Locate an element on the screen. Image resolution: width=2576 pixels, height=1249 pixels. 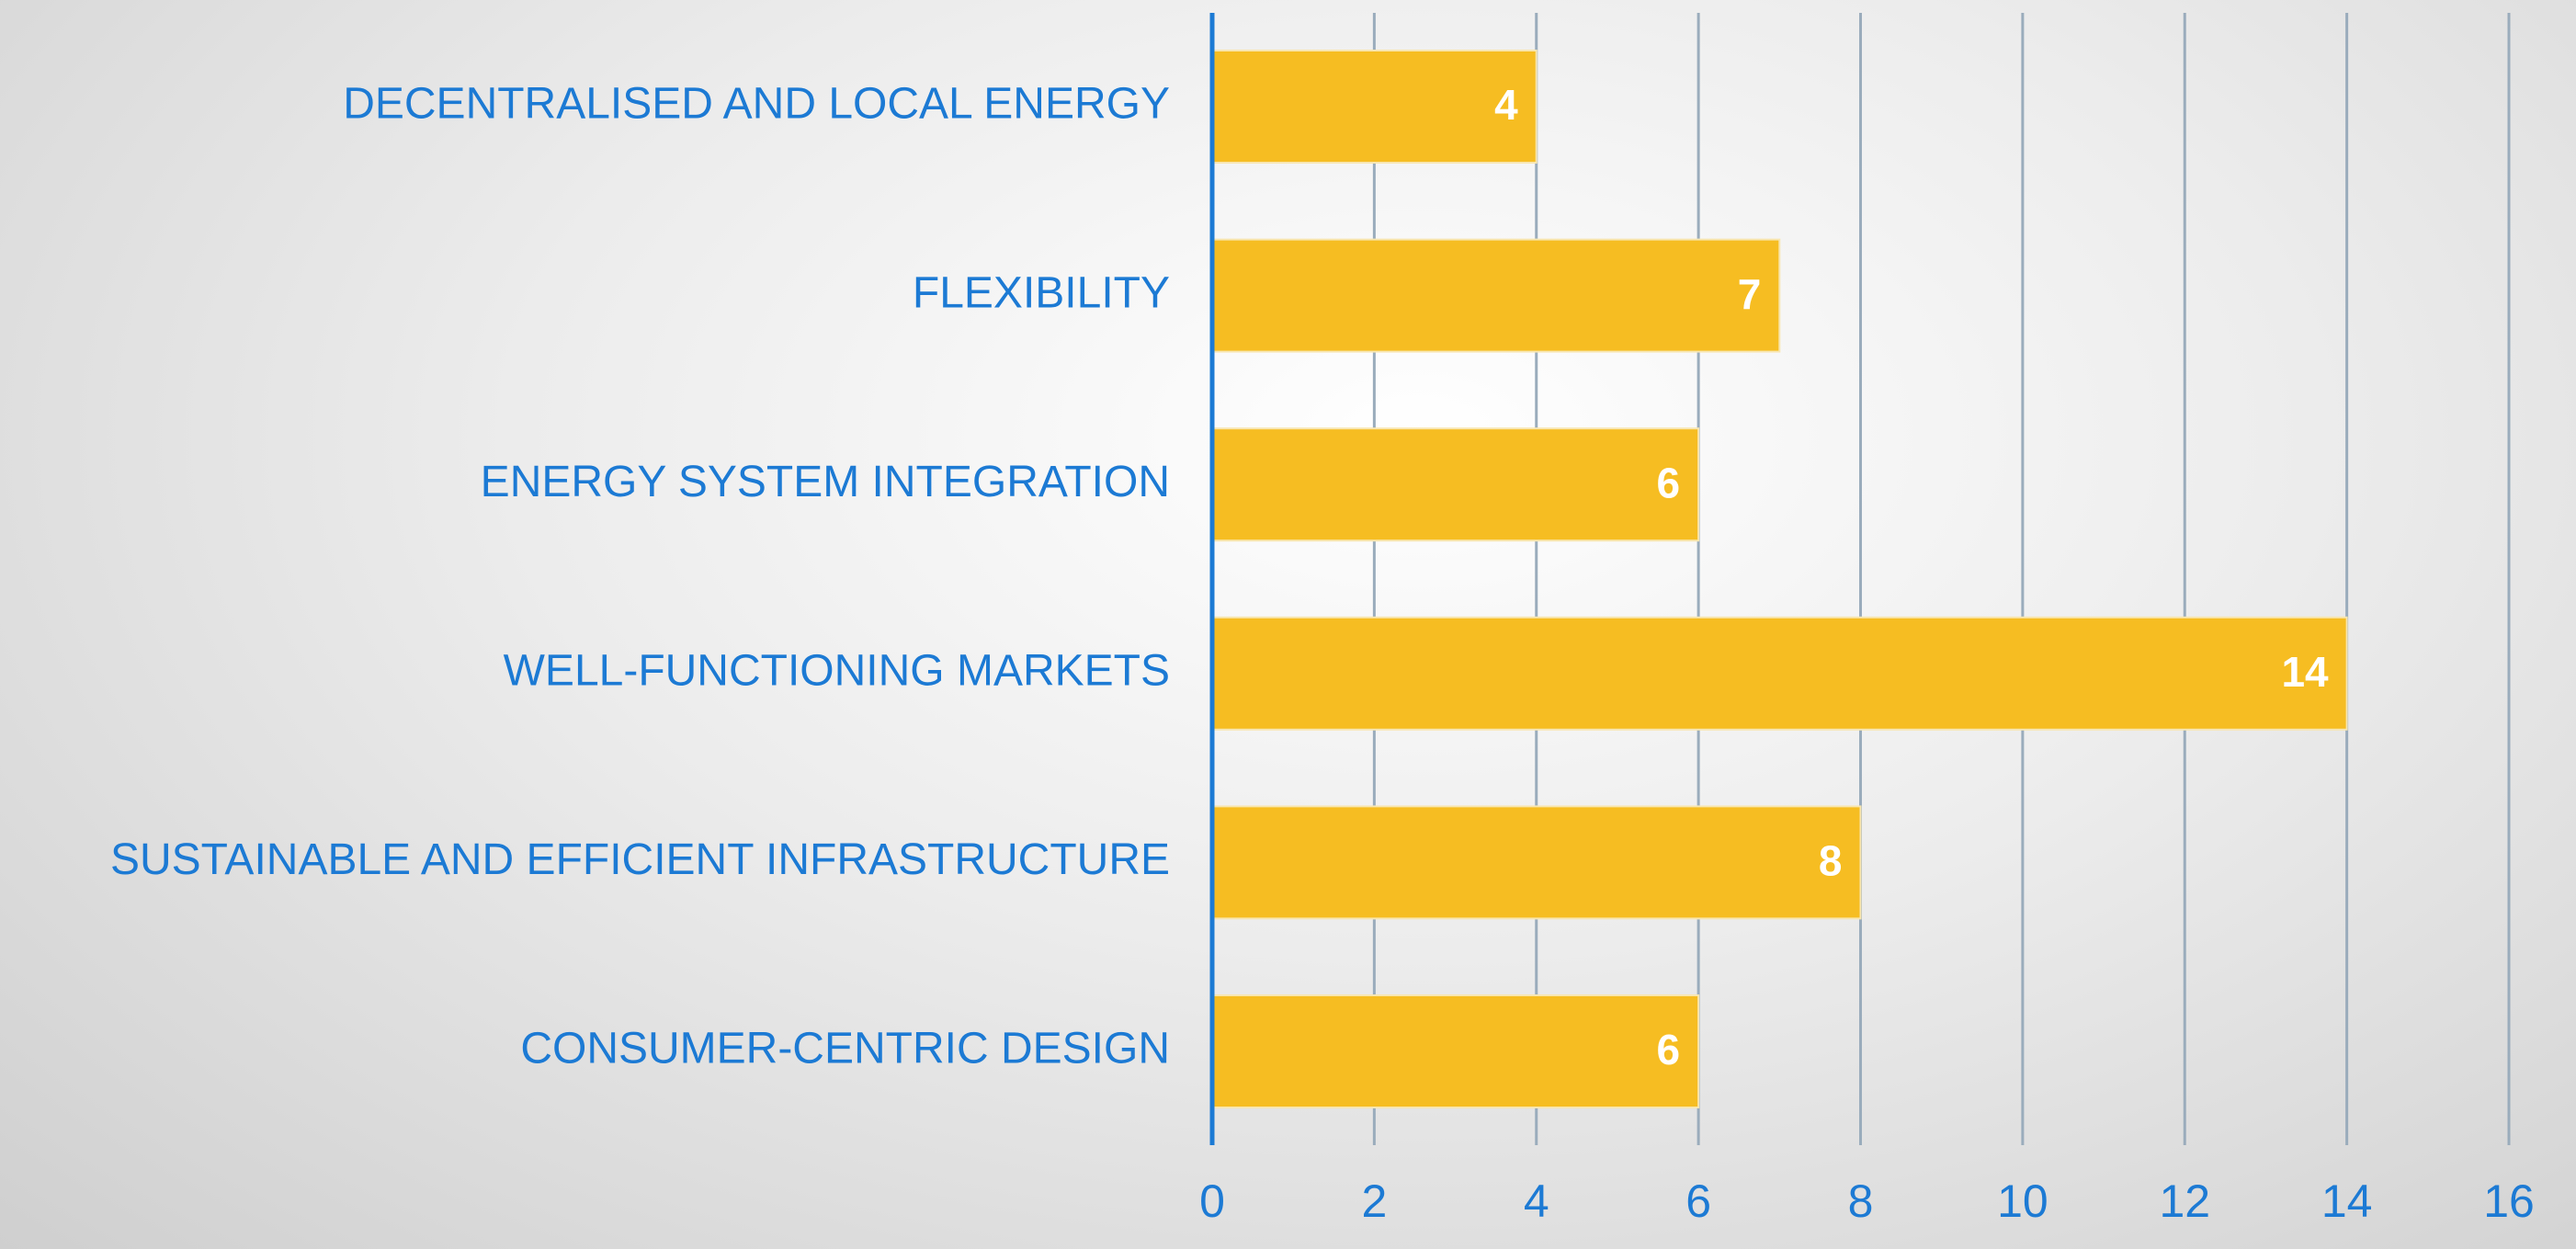
category-label: CONSUMER-CENTRIC DESIGN is located at coordinates (845, 1049).